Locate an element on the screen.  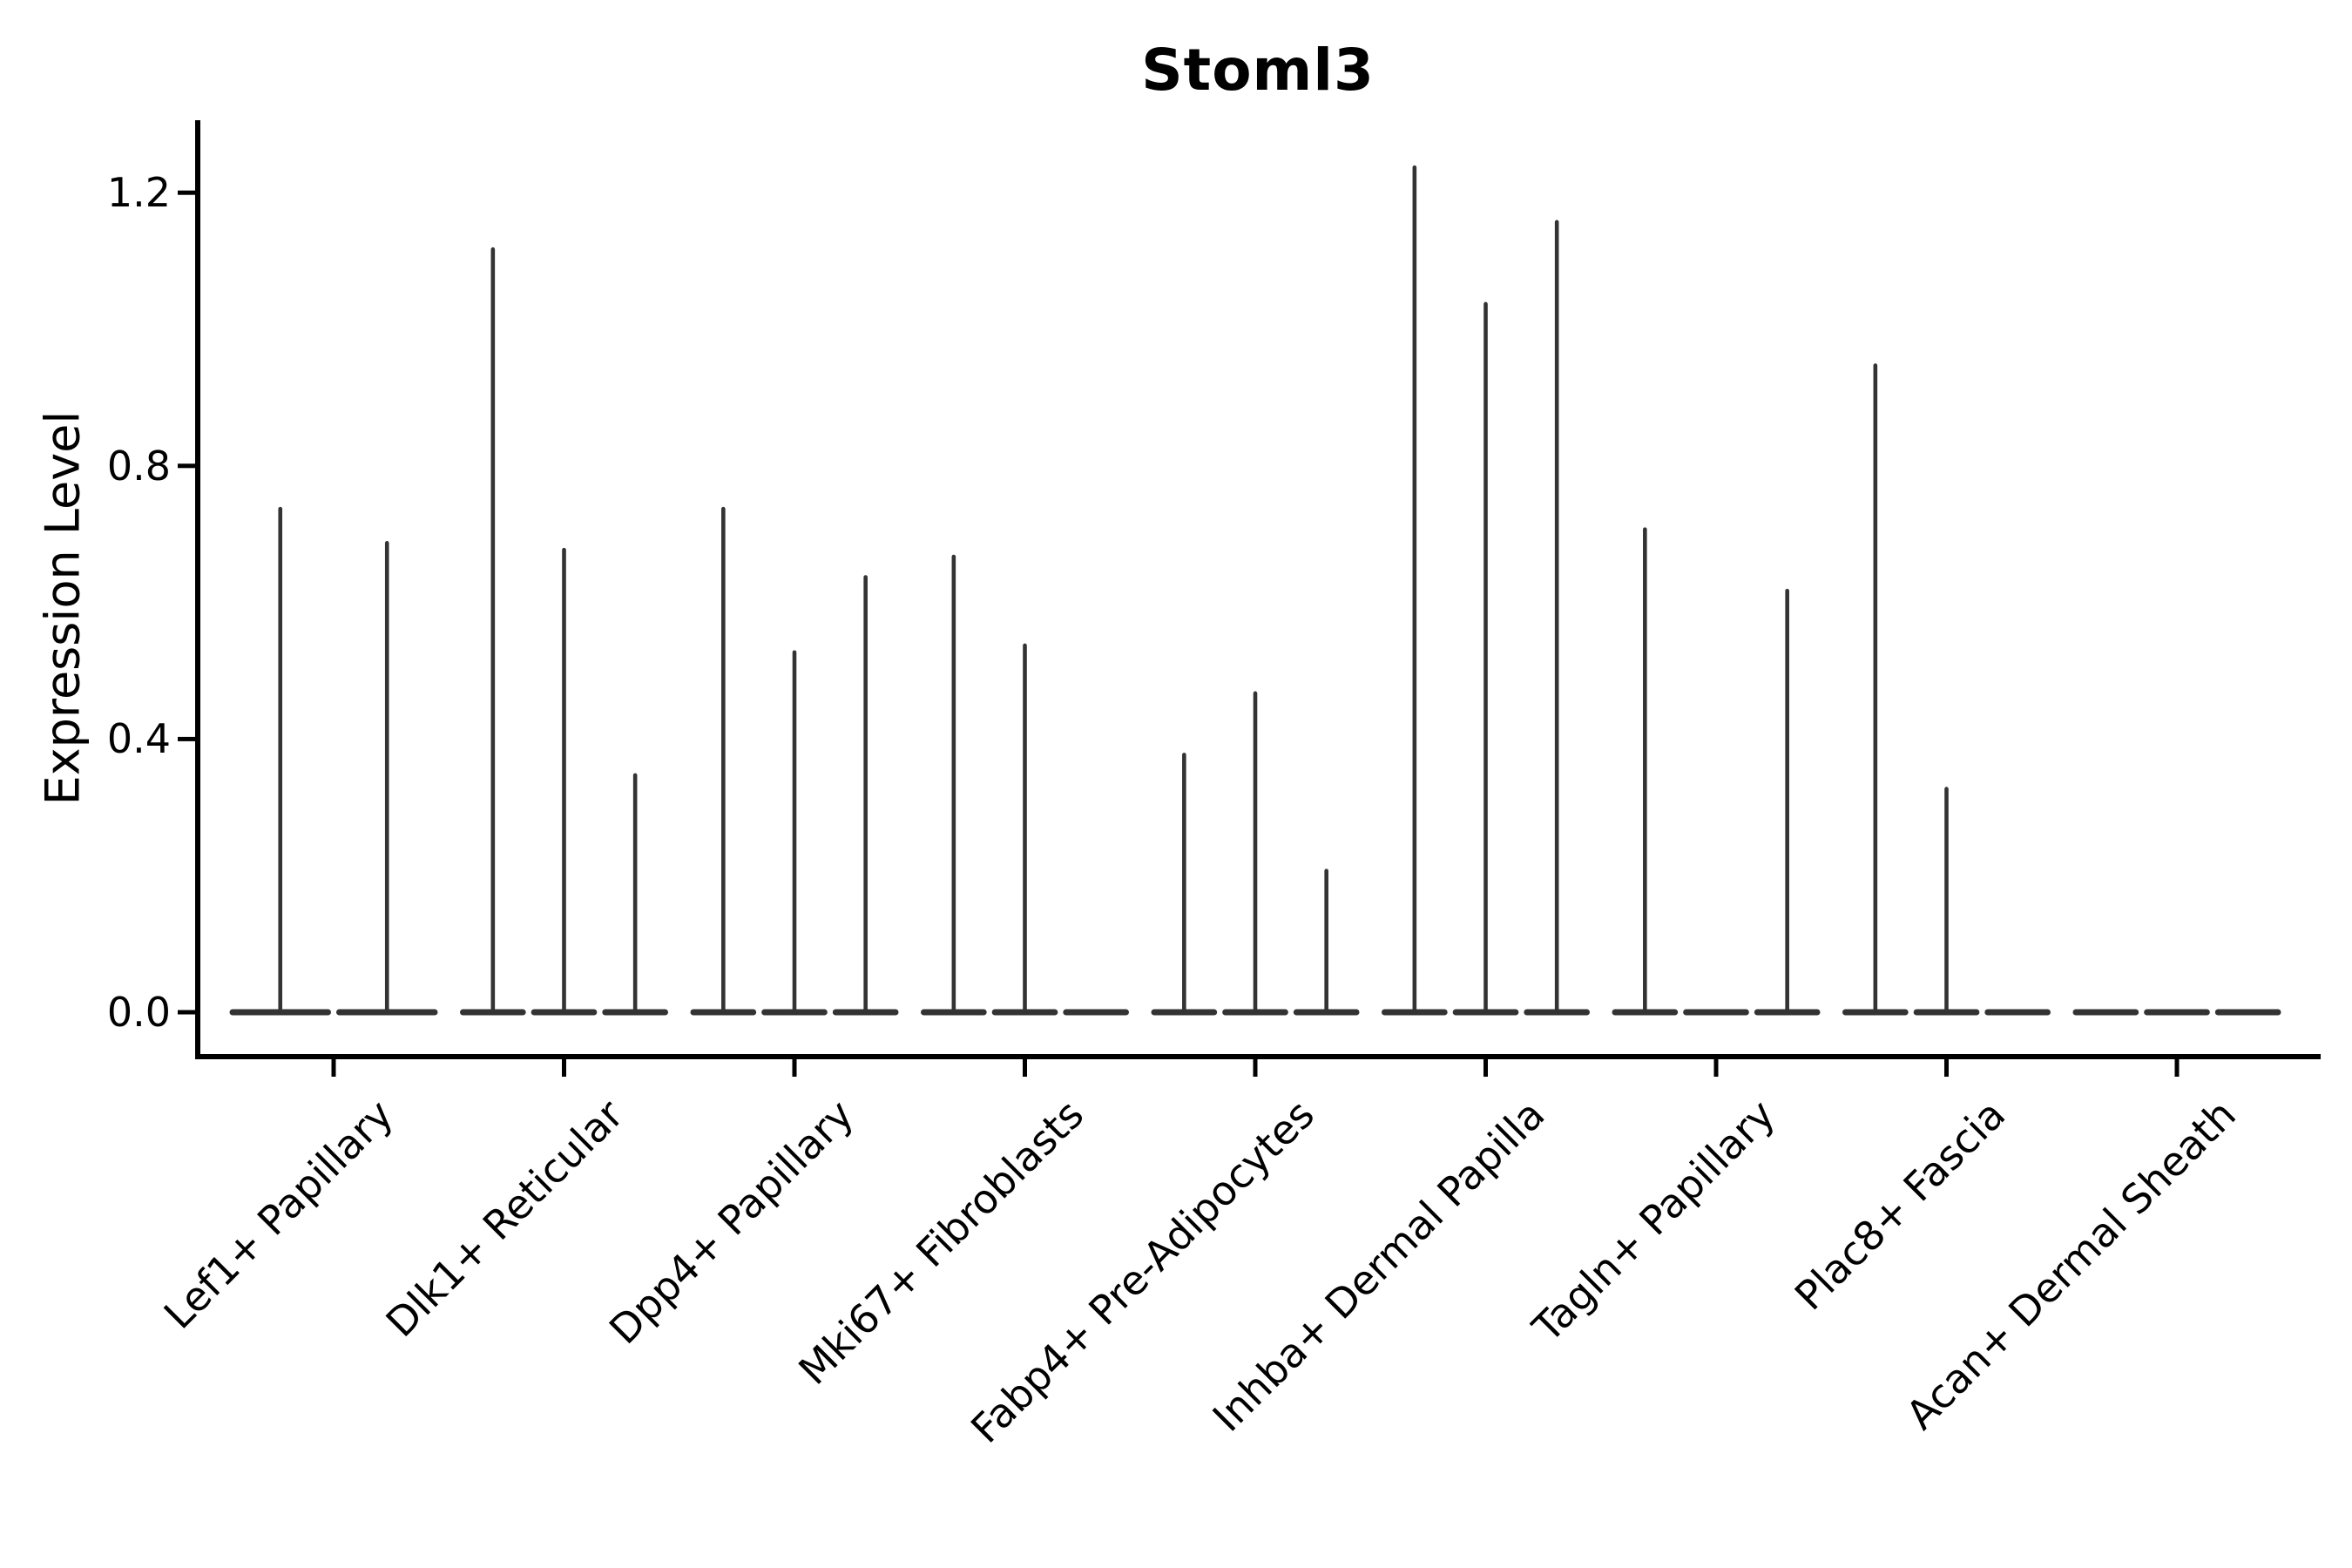
y-tick-label: 0.4 is located at coordinates (138, 739).